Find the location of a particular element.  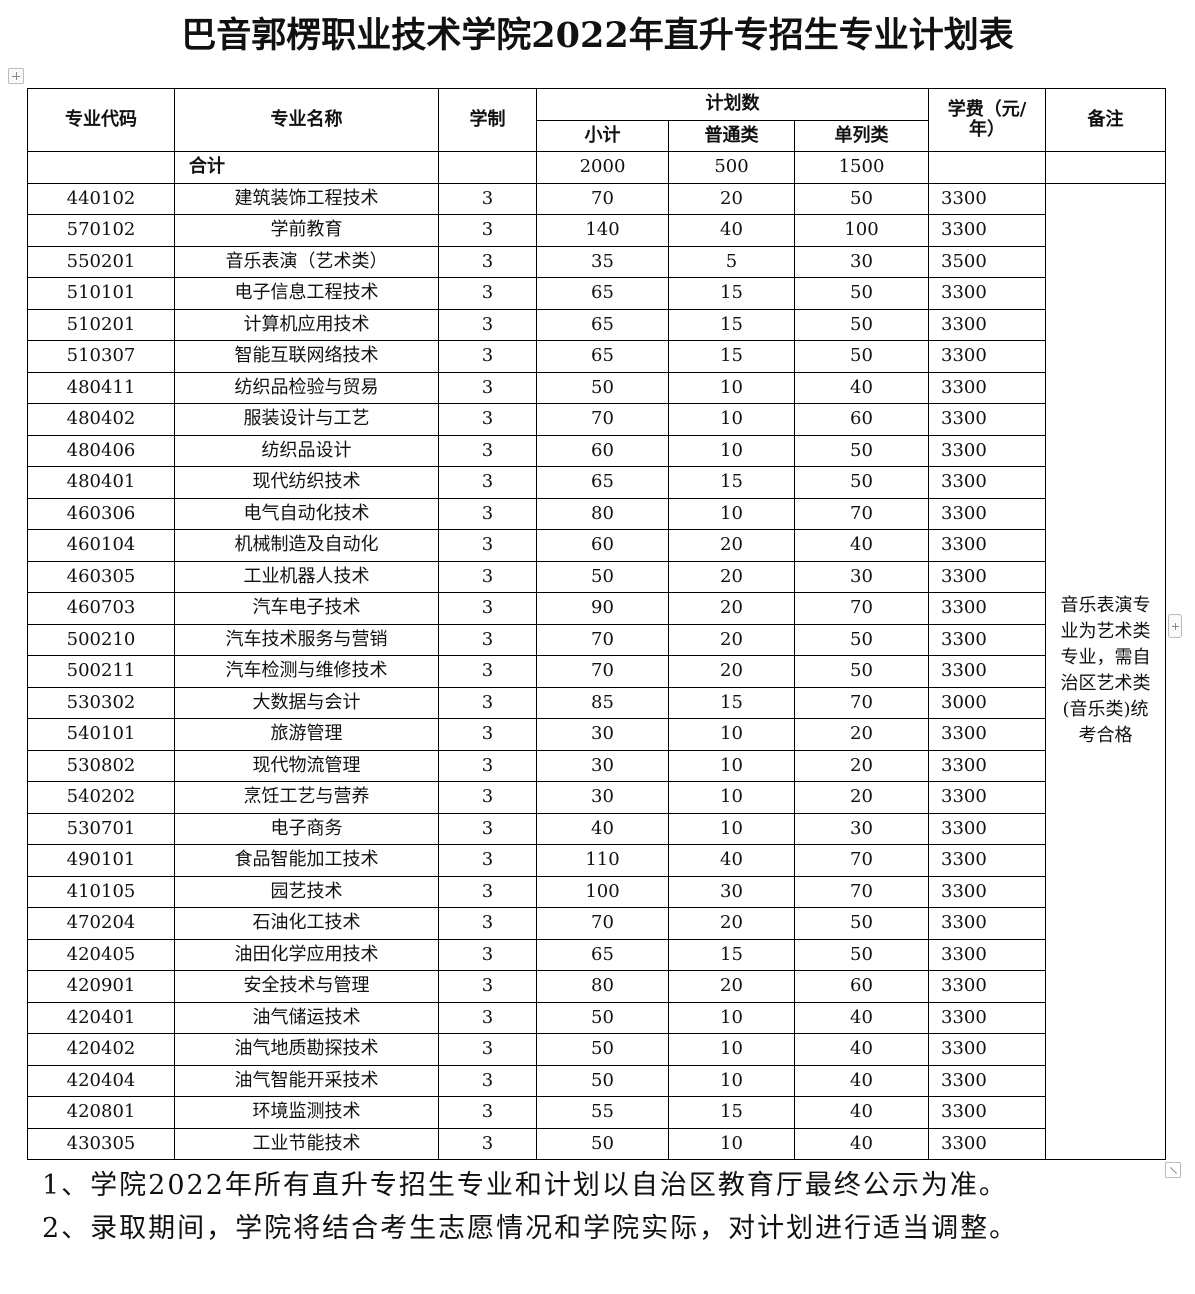

major-code: 530701 is located at coordinates (101, 828).